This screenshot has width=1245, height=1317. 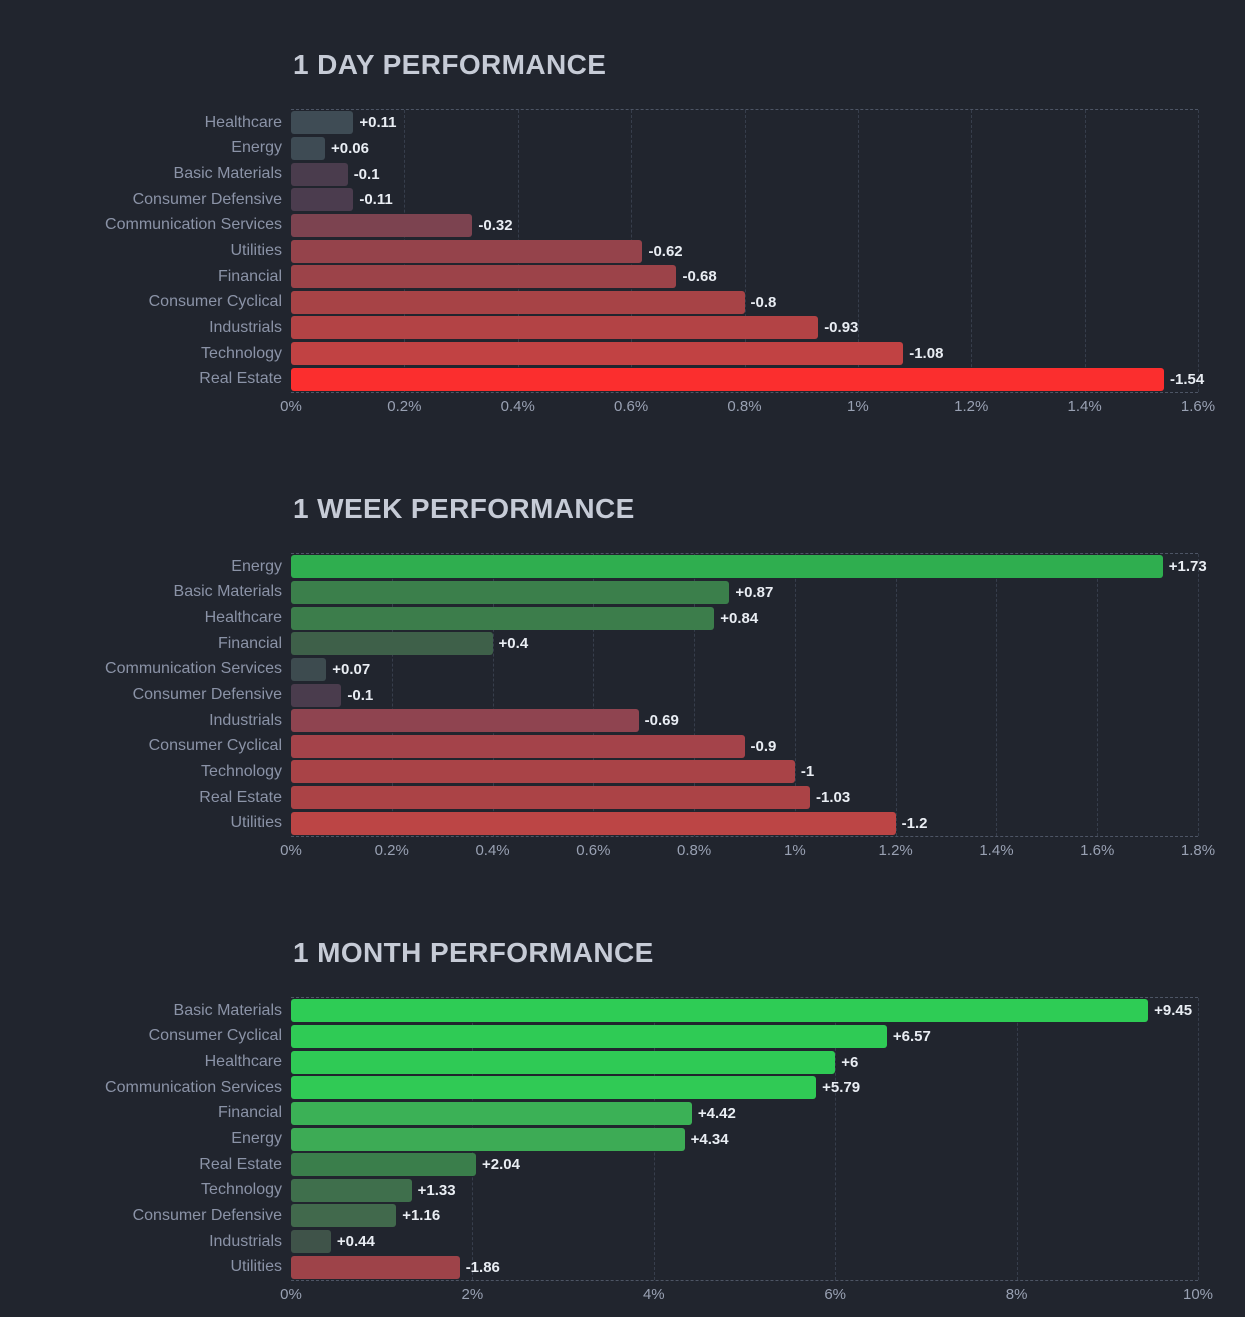 What do you see at coordinates (698, 1165) in the screenshot?
I see `bar-row: Real Estate +2.04` at bounding box center [698, 1165].